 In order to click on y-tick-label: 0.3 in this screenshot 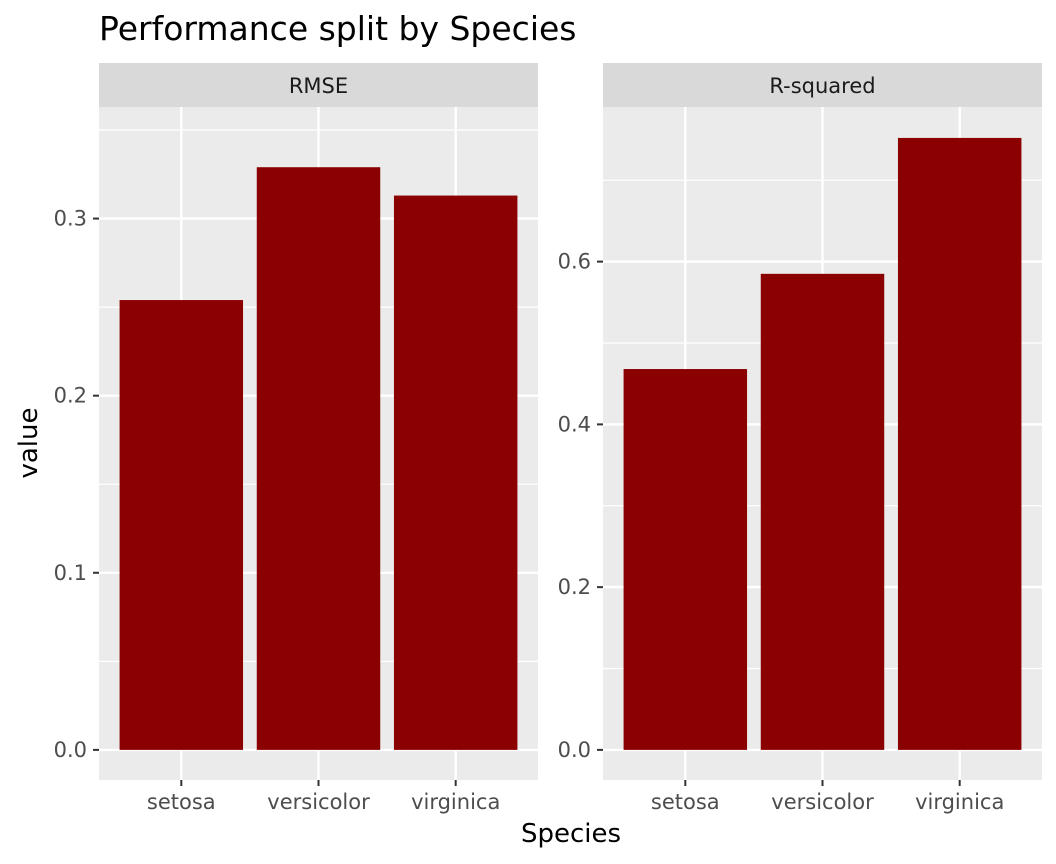, I will do `click(70, 219)`.